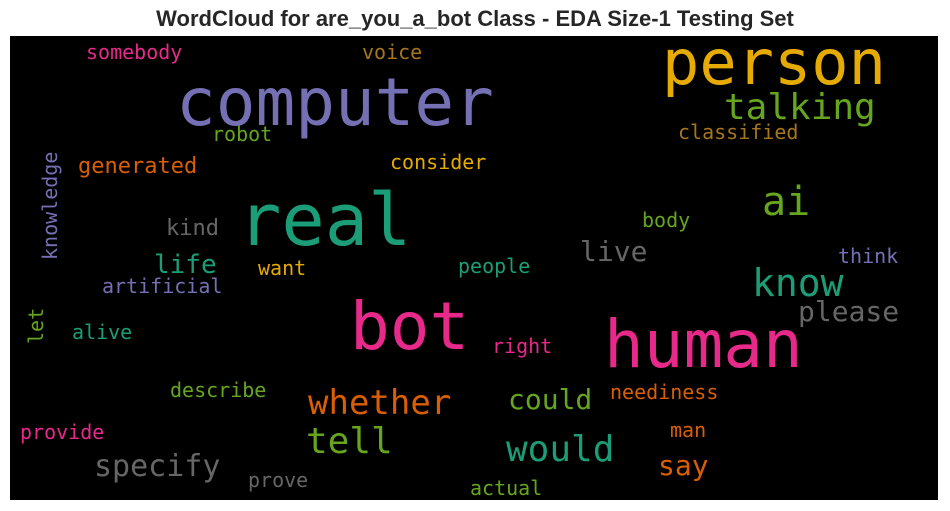 The width and height of the screenshot is (950, 511). I want to click on word-neediness: neediness, so click(664, 392).